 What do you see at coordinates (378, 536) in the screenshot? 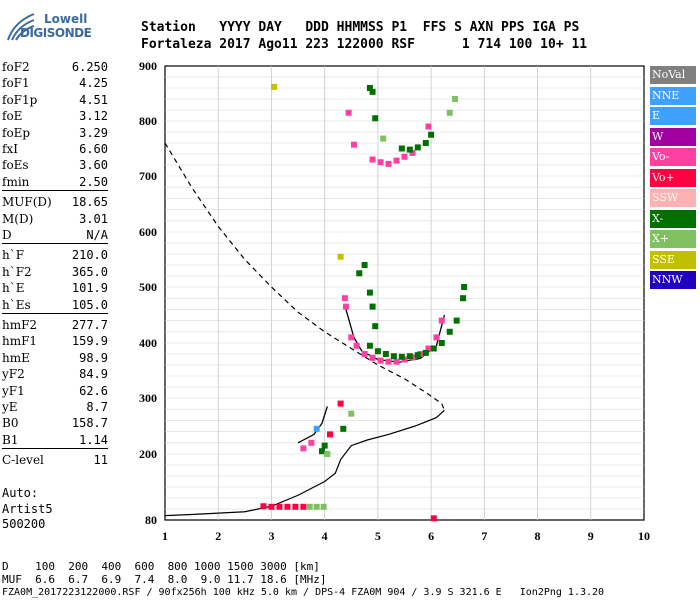
I see `x-tick-label: 5` at bounding box center [378, 536].